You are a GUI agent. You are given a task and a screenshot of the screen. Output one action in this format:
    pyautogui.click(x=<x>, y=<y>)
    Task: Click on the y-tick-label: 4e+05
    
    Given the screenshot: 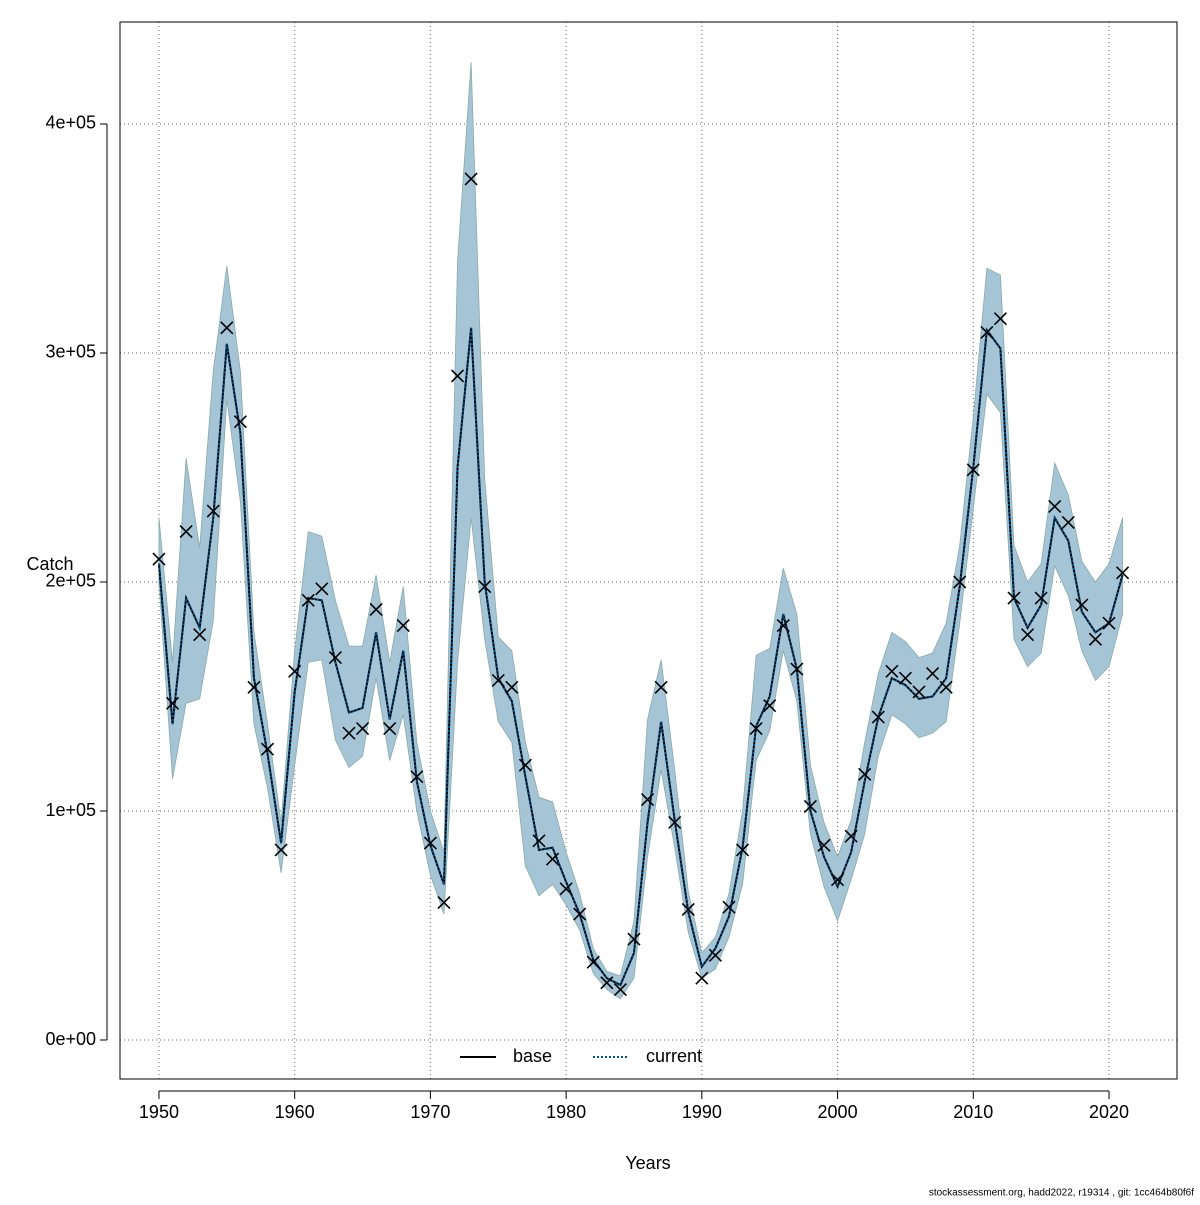 What is the action you would take?
    pyautogui.click(x=70, y=123)
    